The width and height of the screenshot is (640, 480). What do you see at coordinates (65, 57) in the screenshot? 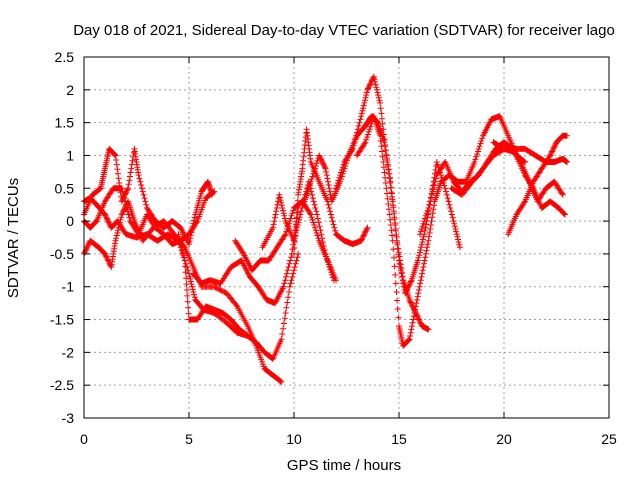
I see `y-tick-label: 2.5` at bounding box center [65, 57].